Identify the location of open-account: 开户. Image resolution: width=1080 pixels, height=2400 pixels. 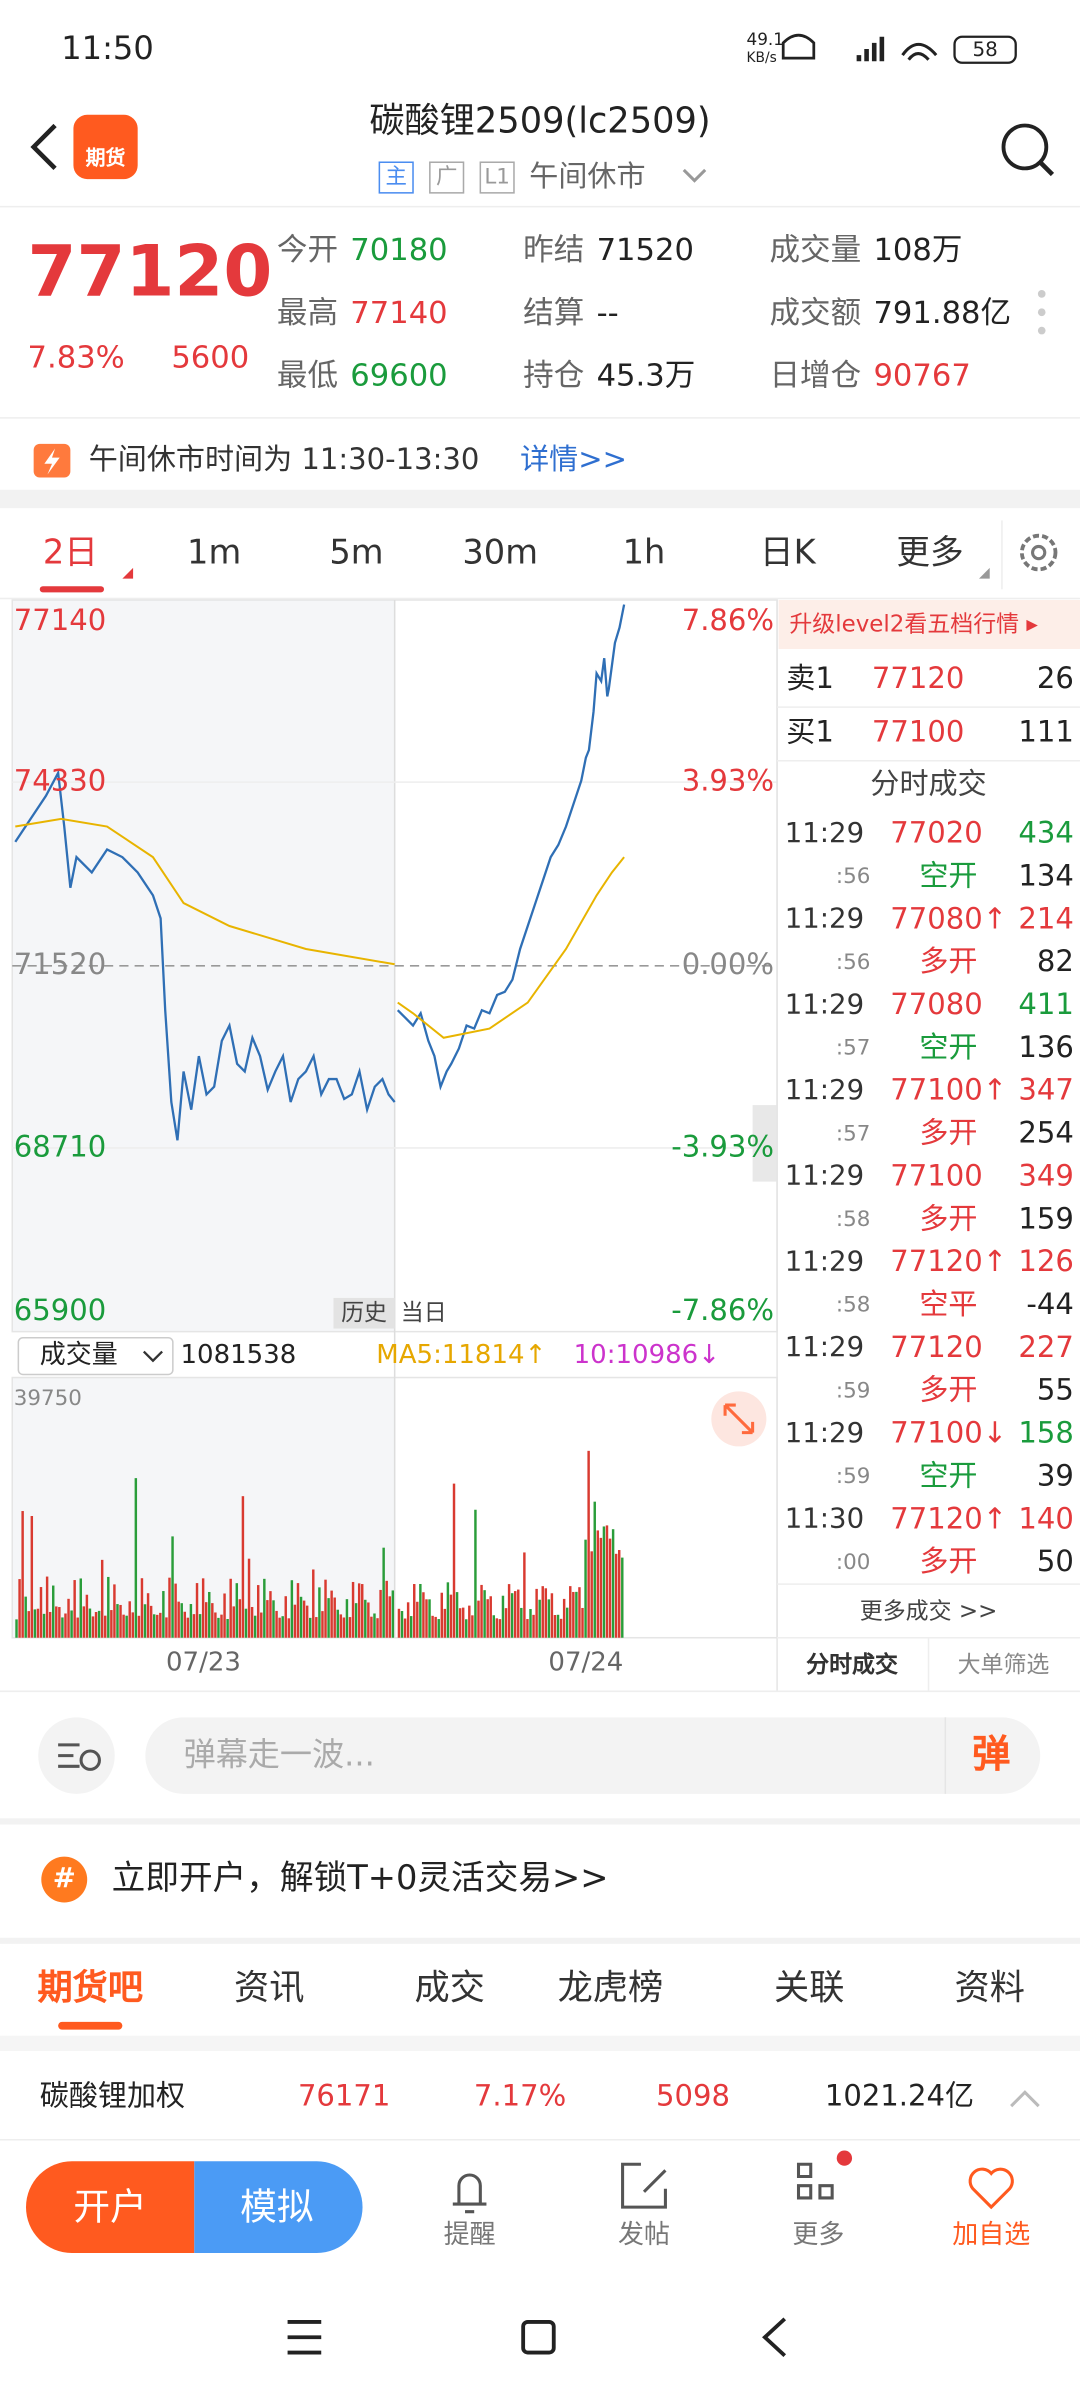
(110, 2207).